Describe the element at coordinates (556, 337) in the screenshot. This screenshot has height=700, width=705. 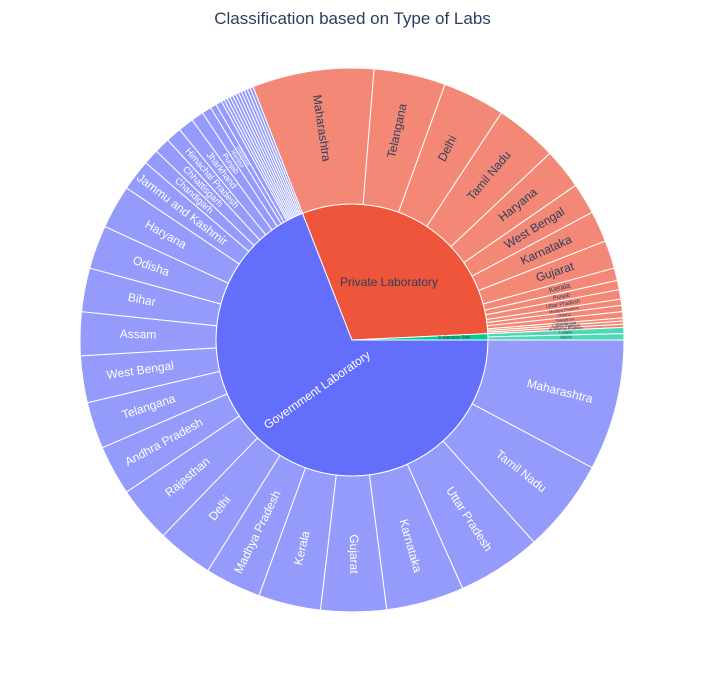
I see `sunburst-outer-segment-collection-site-sikkim` at that location.